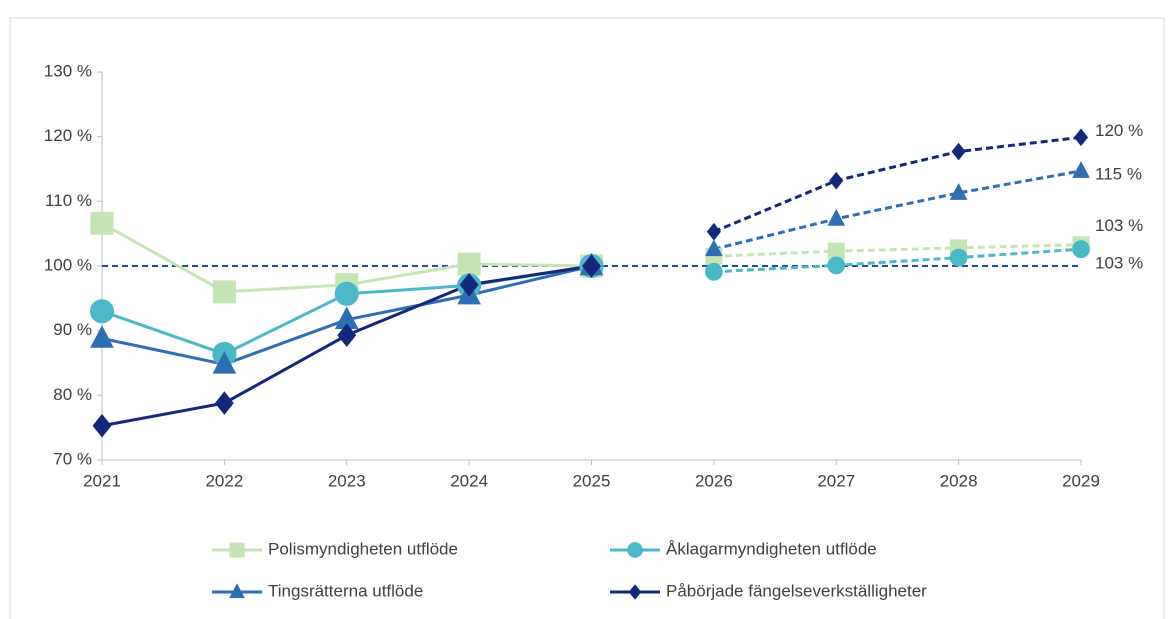  Describe the element at coordinates (68, 135) in the screenshot. I see `y-tick-label: 120 %` at that location.